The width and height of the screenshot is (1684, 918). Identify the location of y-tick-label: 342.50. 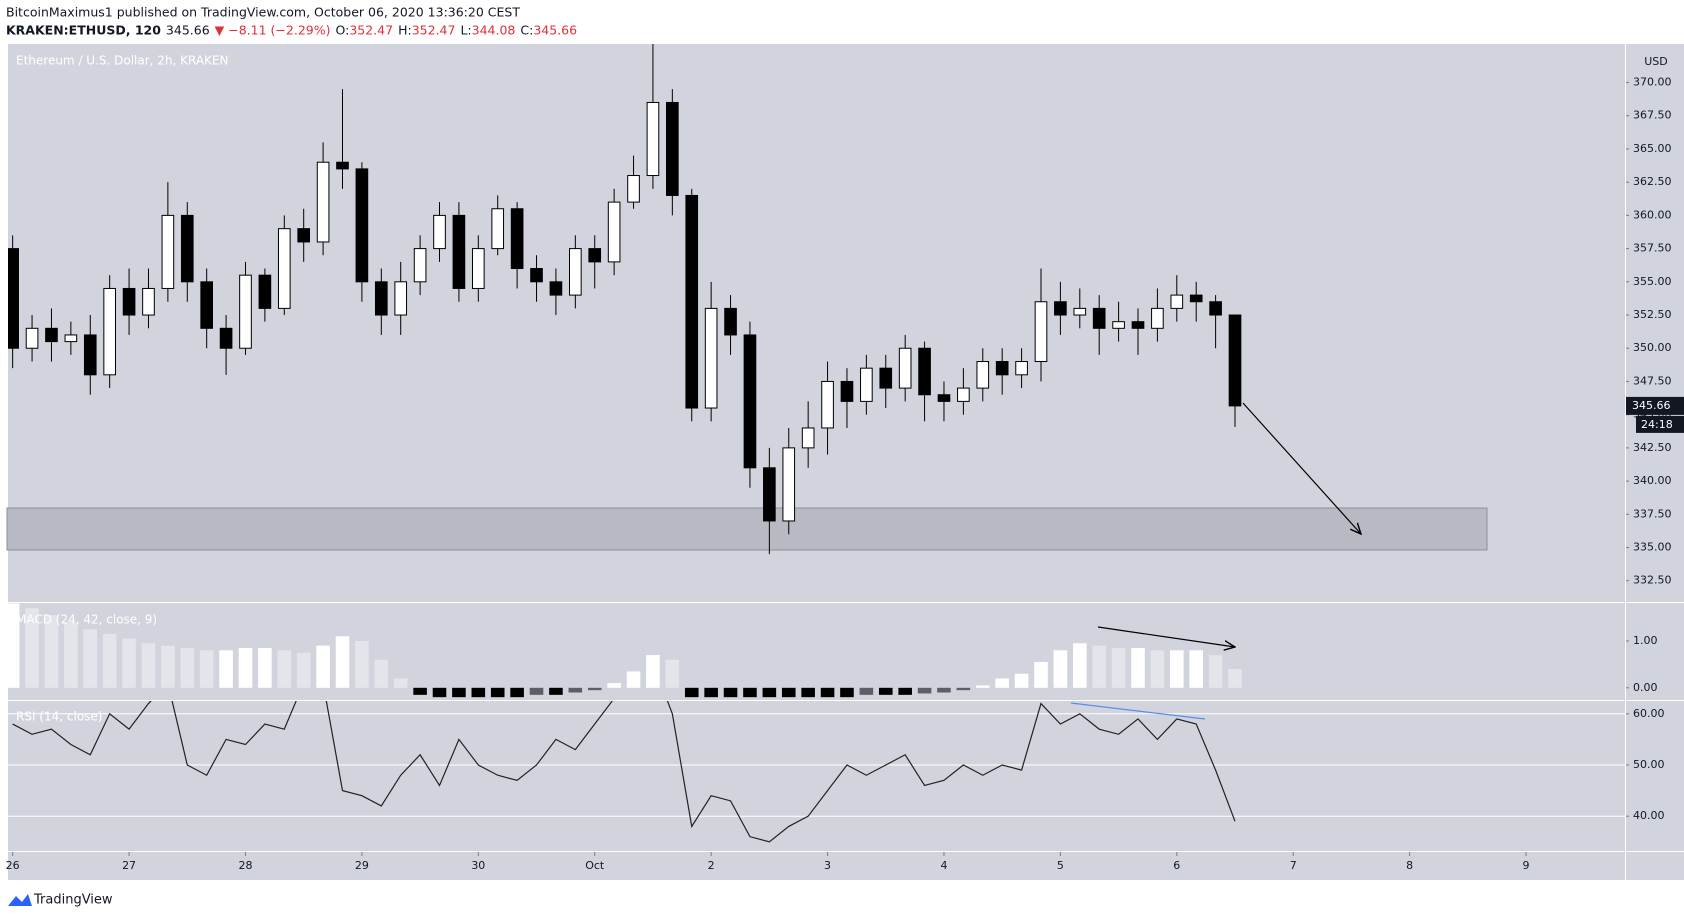
(1652, 447).